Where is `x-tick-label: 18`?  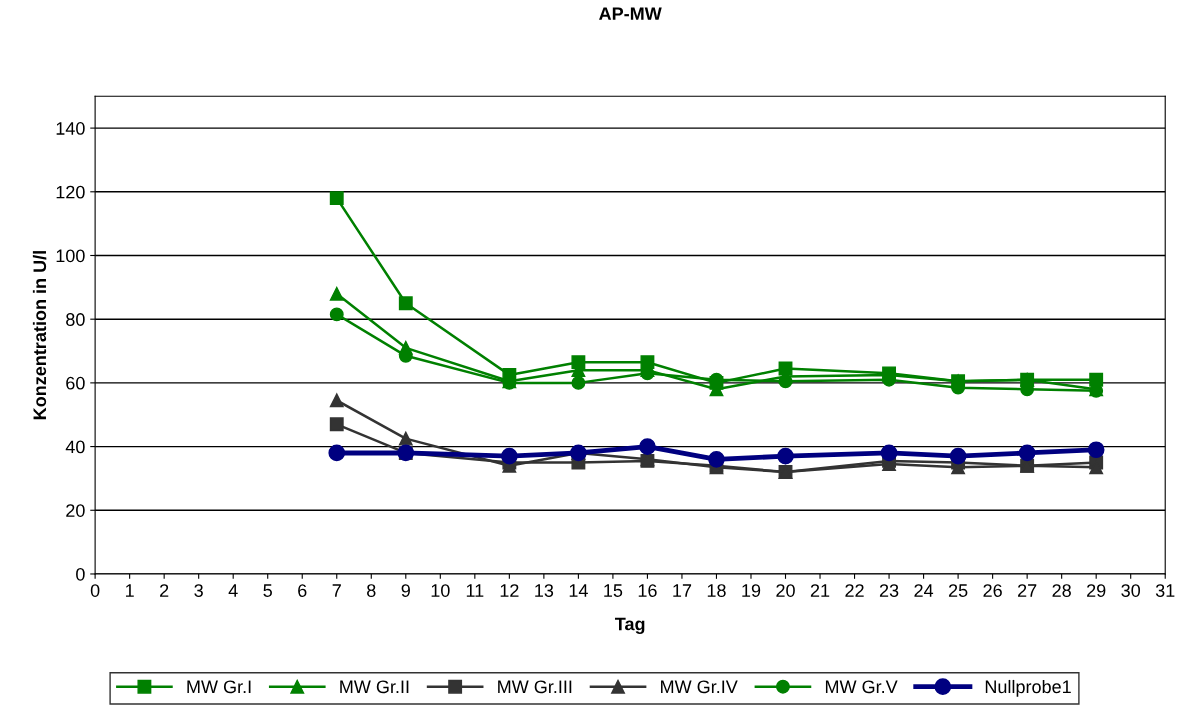 x-tick-label: 18 is located at coordinates (716, 590).